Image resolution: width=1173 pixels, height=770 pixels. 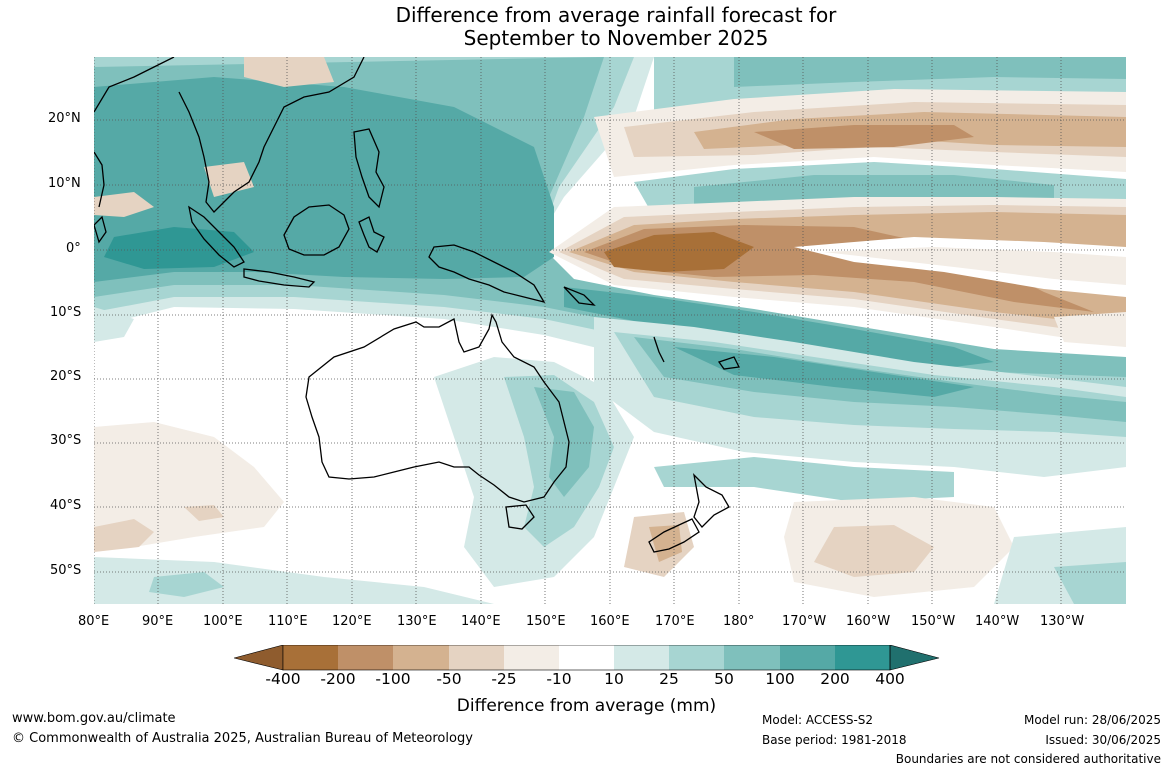 What do you see at coordinates (724, 679) in the screenshot?
I see `colorbar-tick-label: 50` at bounding box center [724, 679].